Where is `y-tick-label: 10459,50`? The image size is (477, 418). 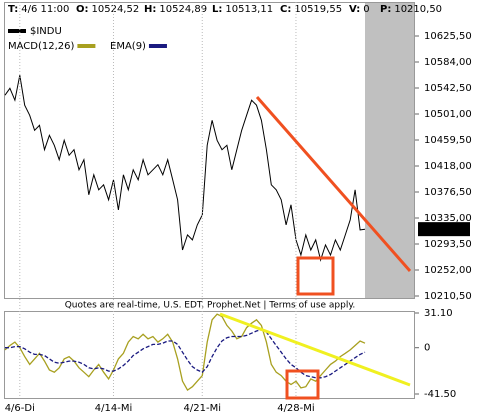 y-tick-label: 10459,50 is located at coordinates (448, 140).